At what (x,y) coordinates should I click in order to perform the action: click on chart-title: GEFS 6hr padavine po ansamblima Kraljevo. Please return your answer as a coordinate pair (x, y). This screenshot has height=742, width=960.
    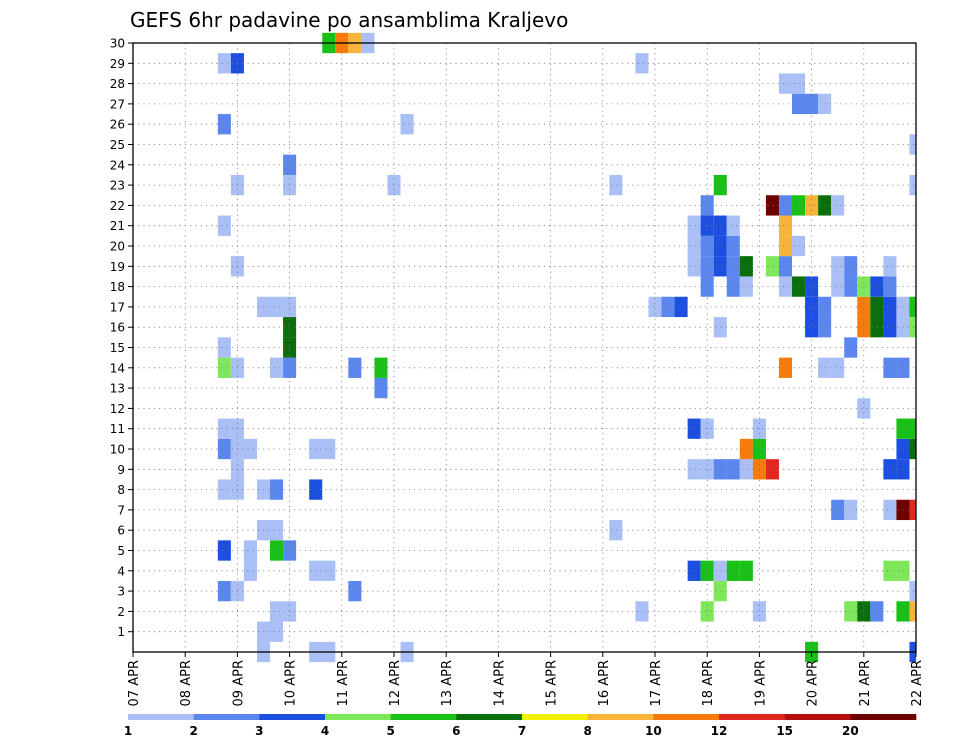
    Looking at the image, I should click on (349, 20).